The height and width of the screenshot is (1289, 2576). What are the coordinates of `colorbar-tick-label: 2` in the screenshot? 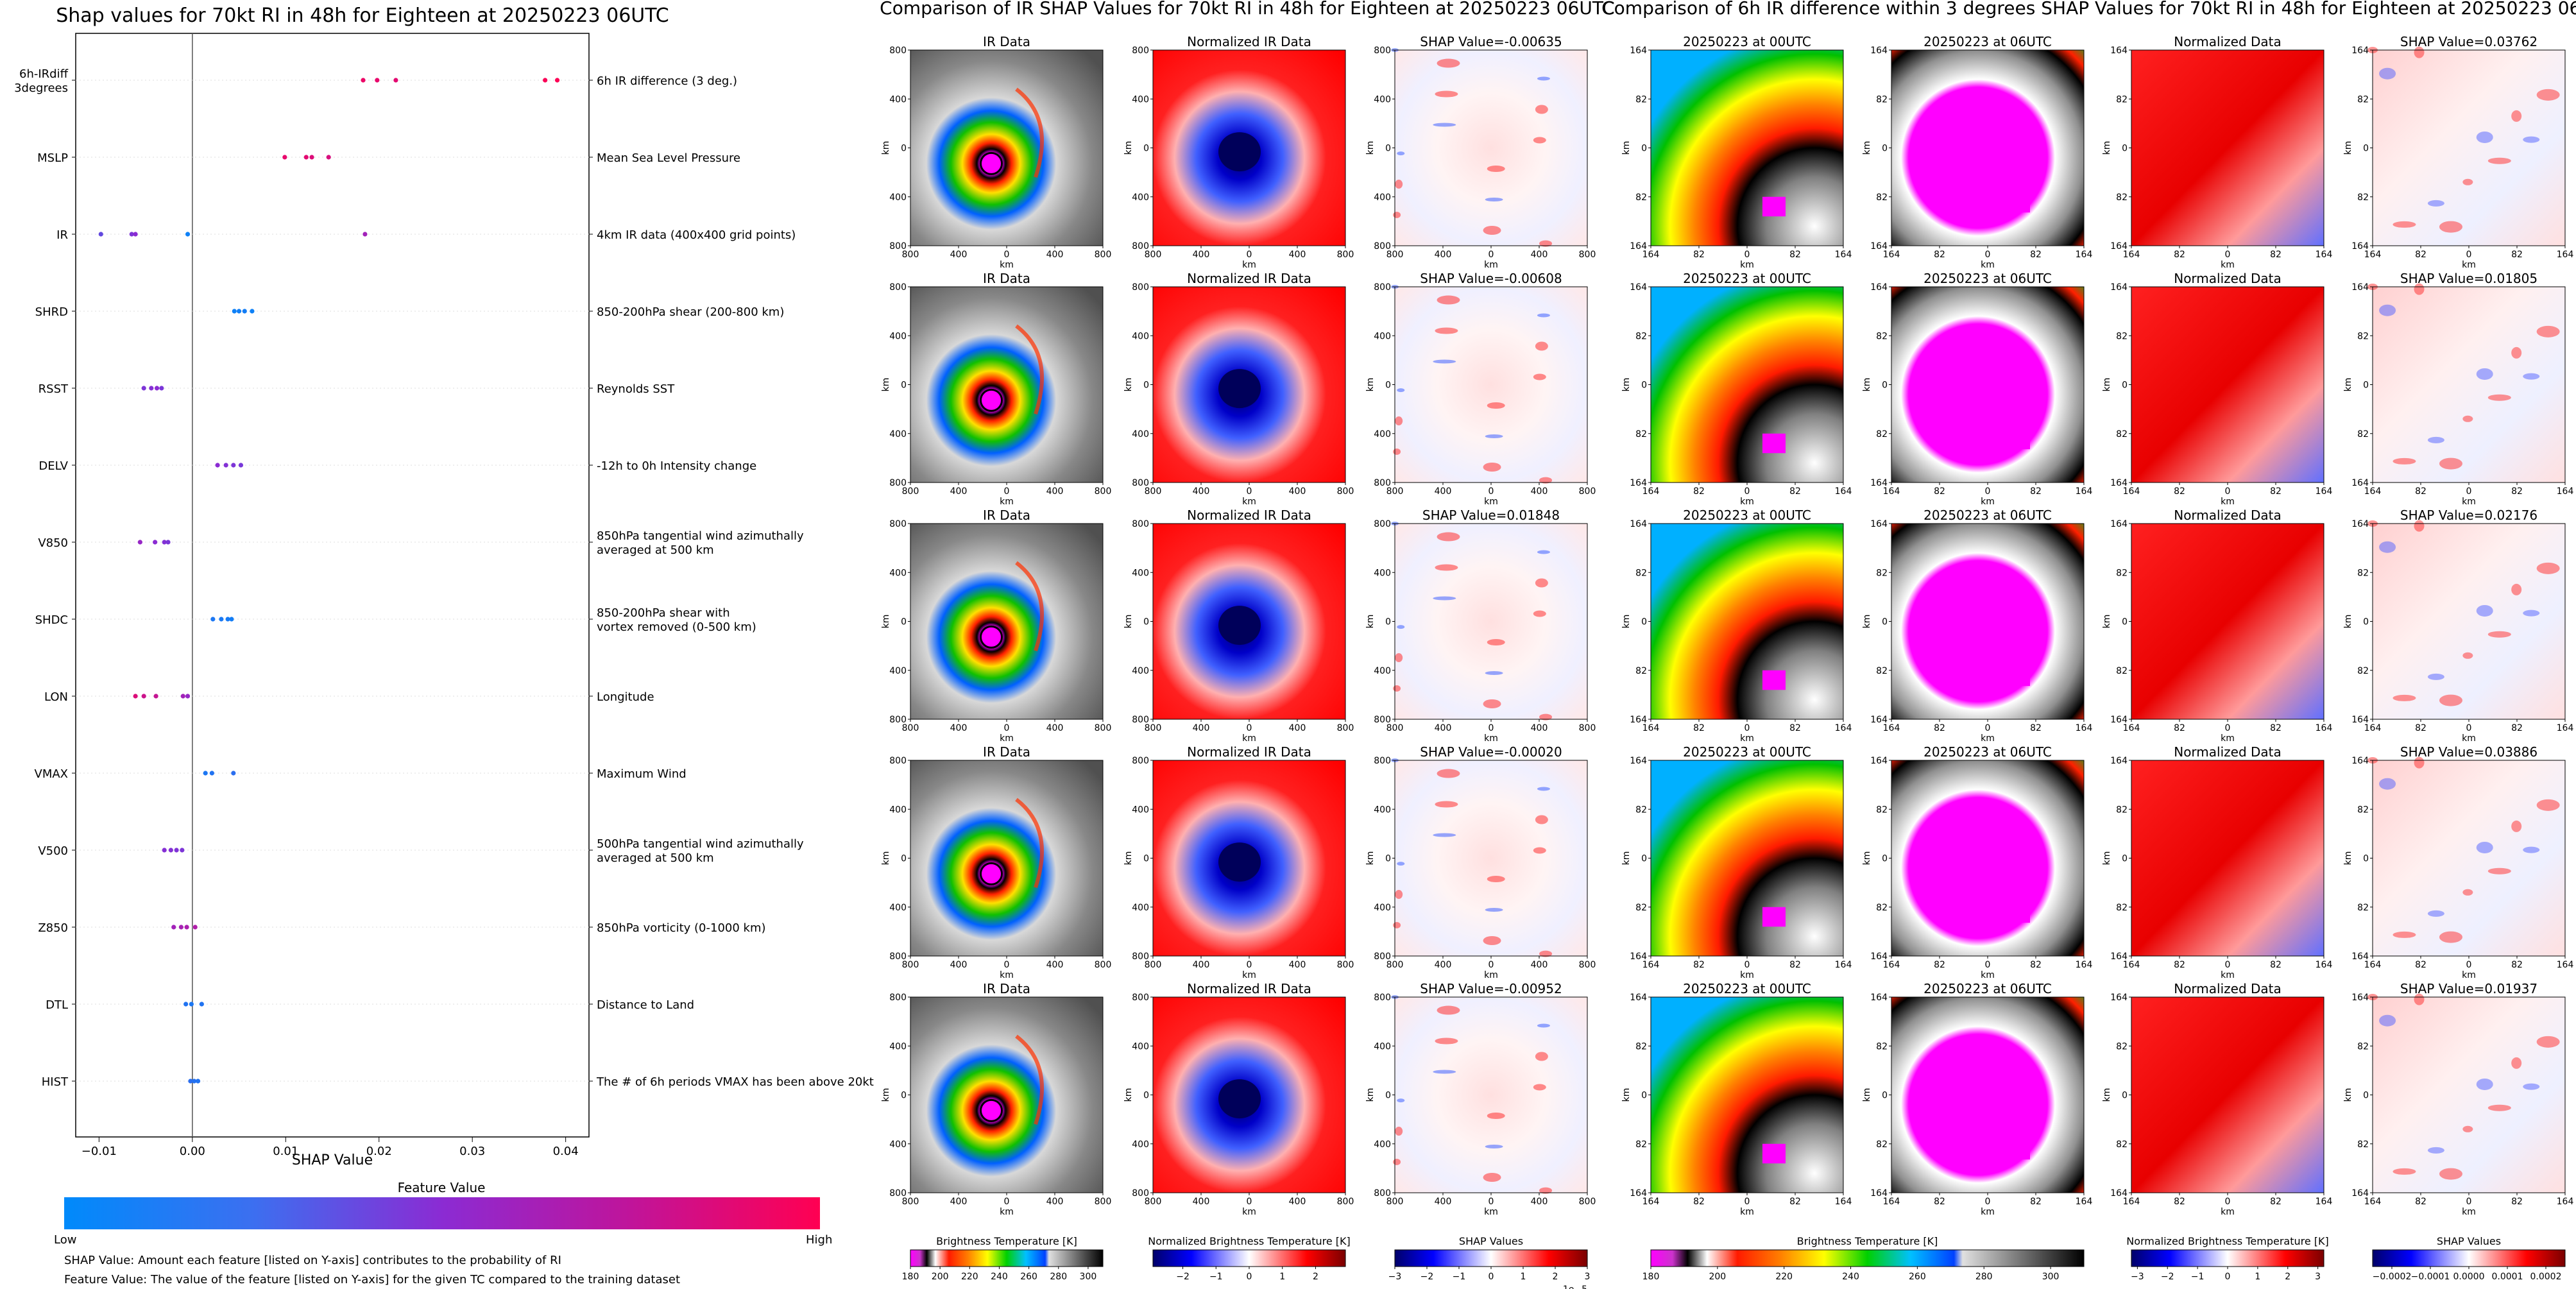 It's located at (1315, 1277).